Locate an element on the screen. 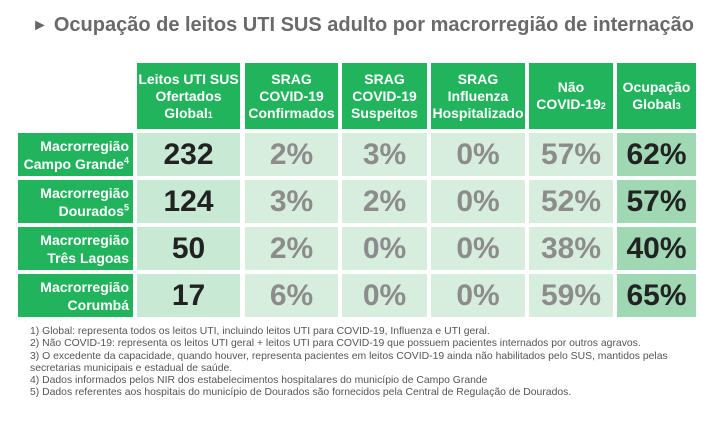  header-line-wrap: COVID-19 2 is located at coordinates (571, 104).